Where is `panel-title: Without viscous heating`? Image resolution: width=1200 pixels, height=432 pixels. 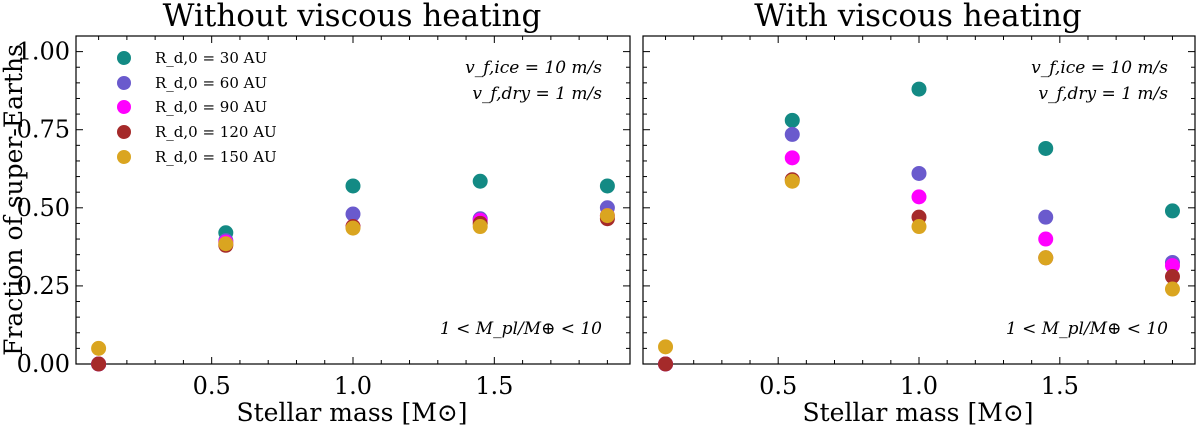
panel-title: Without viscous heating is located at coordinates (352, 17).